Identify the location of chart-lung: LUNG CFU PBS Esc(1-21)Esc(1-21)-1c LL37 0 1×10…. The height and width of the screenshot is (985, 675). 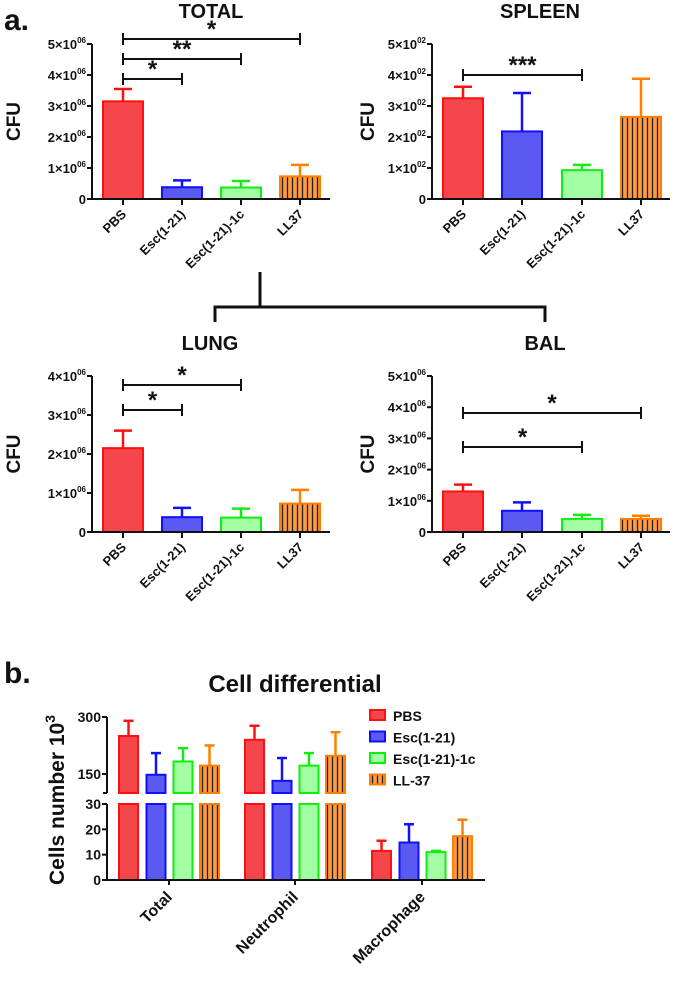
(167, 468).